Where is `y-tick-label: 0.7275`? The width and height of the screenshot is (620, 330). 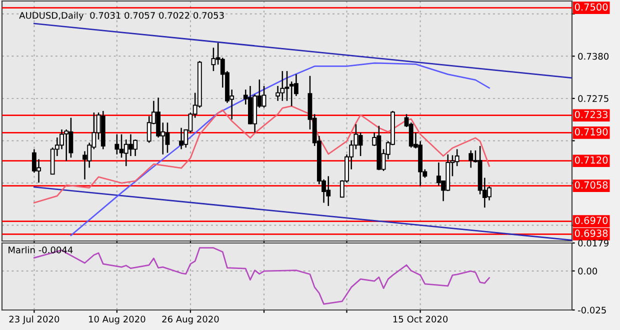 y-tick-label: 0.7275 is located at coordinates (593, 98).